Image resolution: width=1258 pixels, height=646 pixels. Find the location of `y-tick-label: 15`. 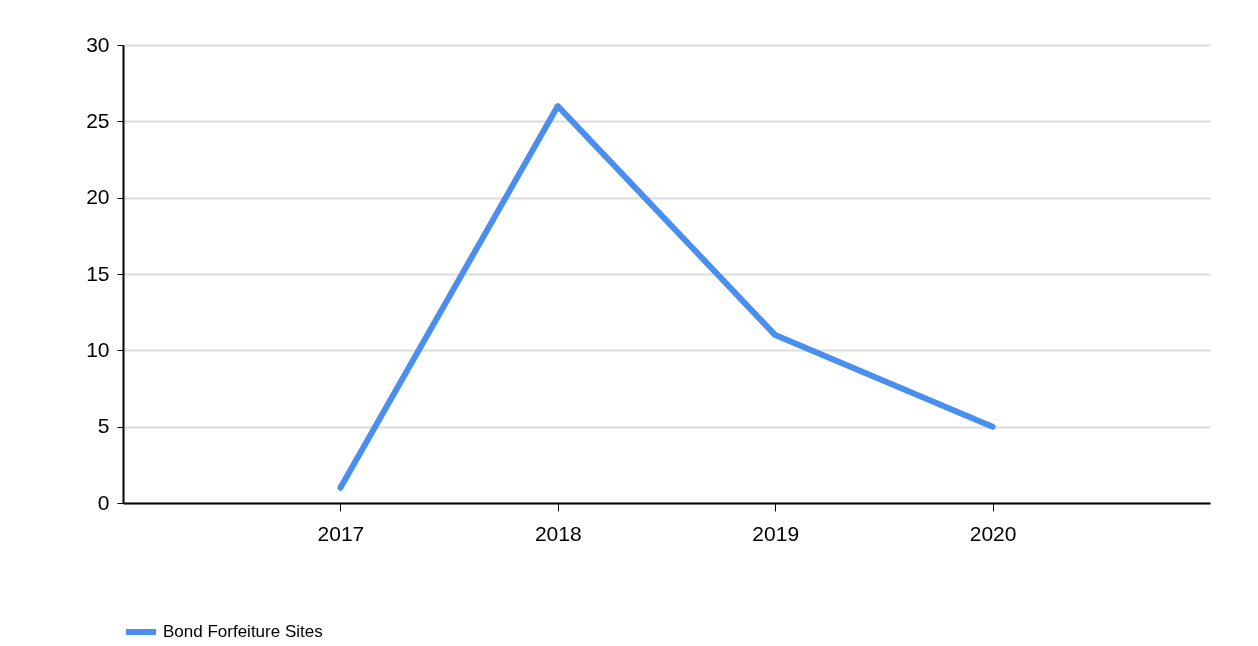

y-tick-label: 15 is located at coordinates (98, 273).